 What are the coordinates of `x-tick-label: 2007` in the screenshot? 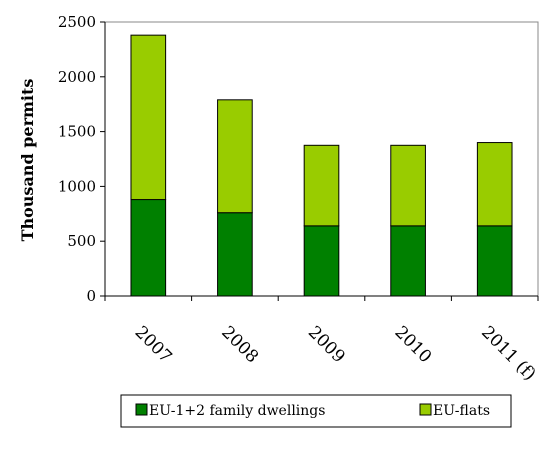 It's located at (153, 344).